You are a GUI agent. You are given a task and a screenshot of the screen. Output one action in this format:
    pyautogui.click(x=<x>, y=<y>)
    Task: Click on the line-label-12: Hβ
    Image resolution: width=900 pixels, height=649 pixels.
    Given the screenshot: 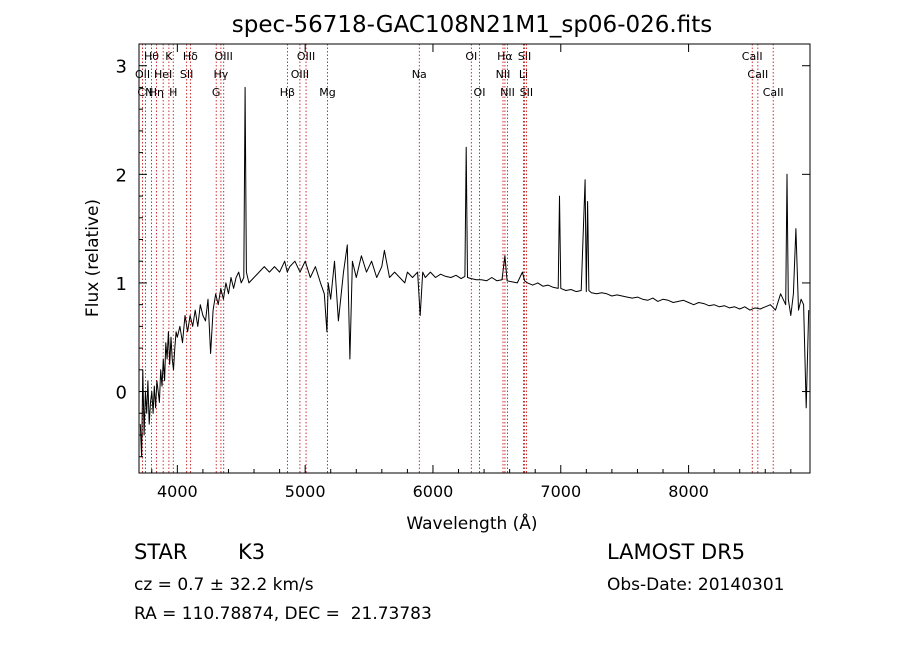 What is the action you would take?
    pyautogui.click(x=287, y=92)
    